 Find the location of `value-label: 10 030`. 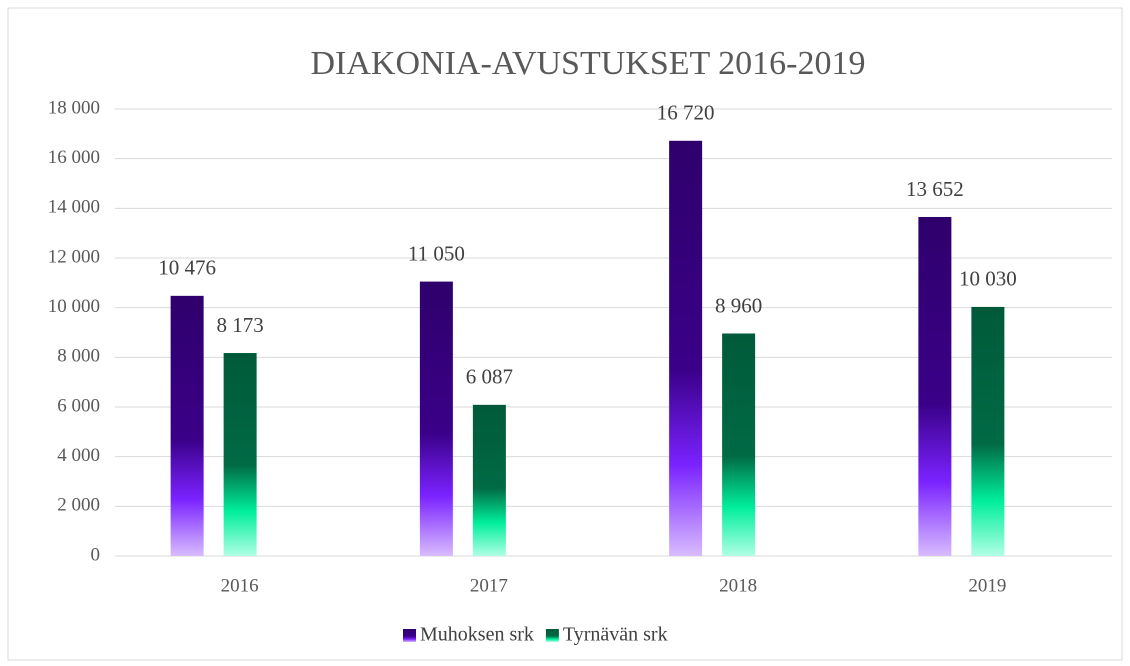

value-label: 10 030 is located at coordinates (988, 279).